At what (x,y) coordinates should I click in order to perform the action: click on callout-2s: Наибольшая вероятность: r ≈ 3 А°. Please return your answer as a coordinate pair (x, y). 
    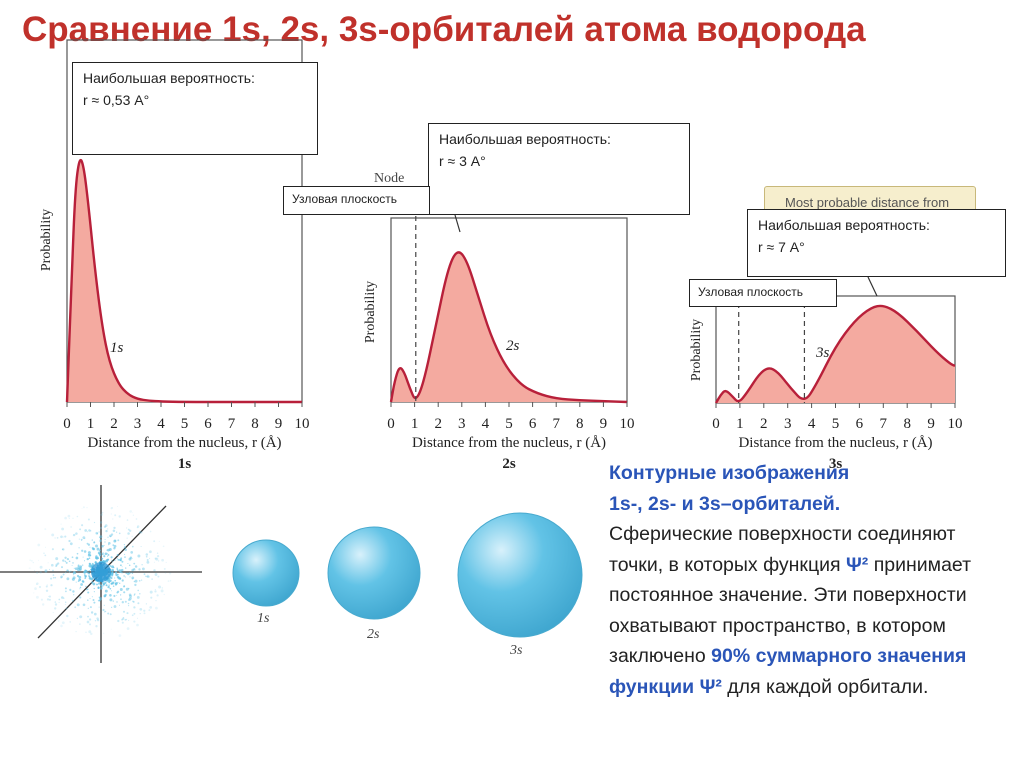
    Looking at the image, I should click on (559, 169).